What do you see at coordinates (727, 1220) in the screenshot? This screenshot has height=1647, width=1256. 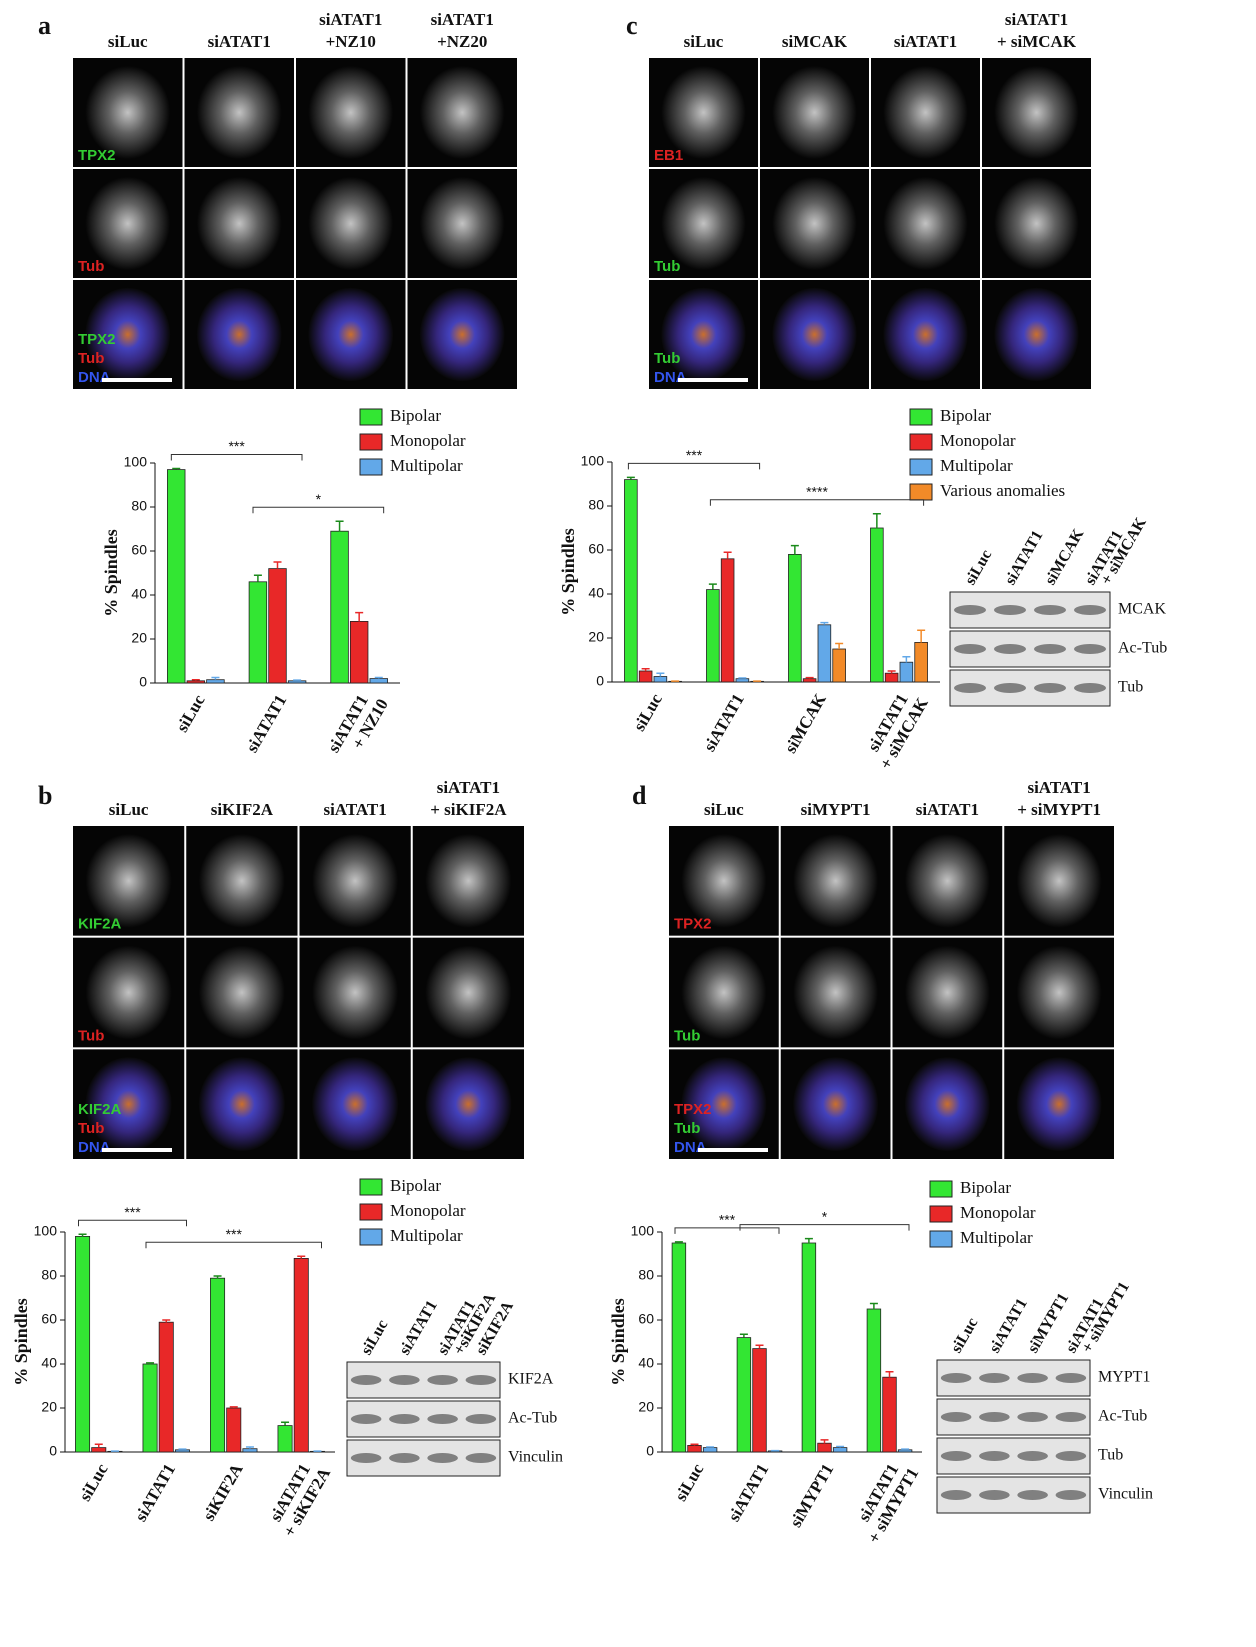 I see `significance-label: ***` at bounding box center [727, 1220].